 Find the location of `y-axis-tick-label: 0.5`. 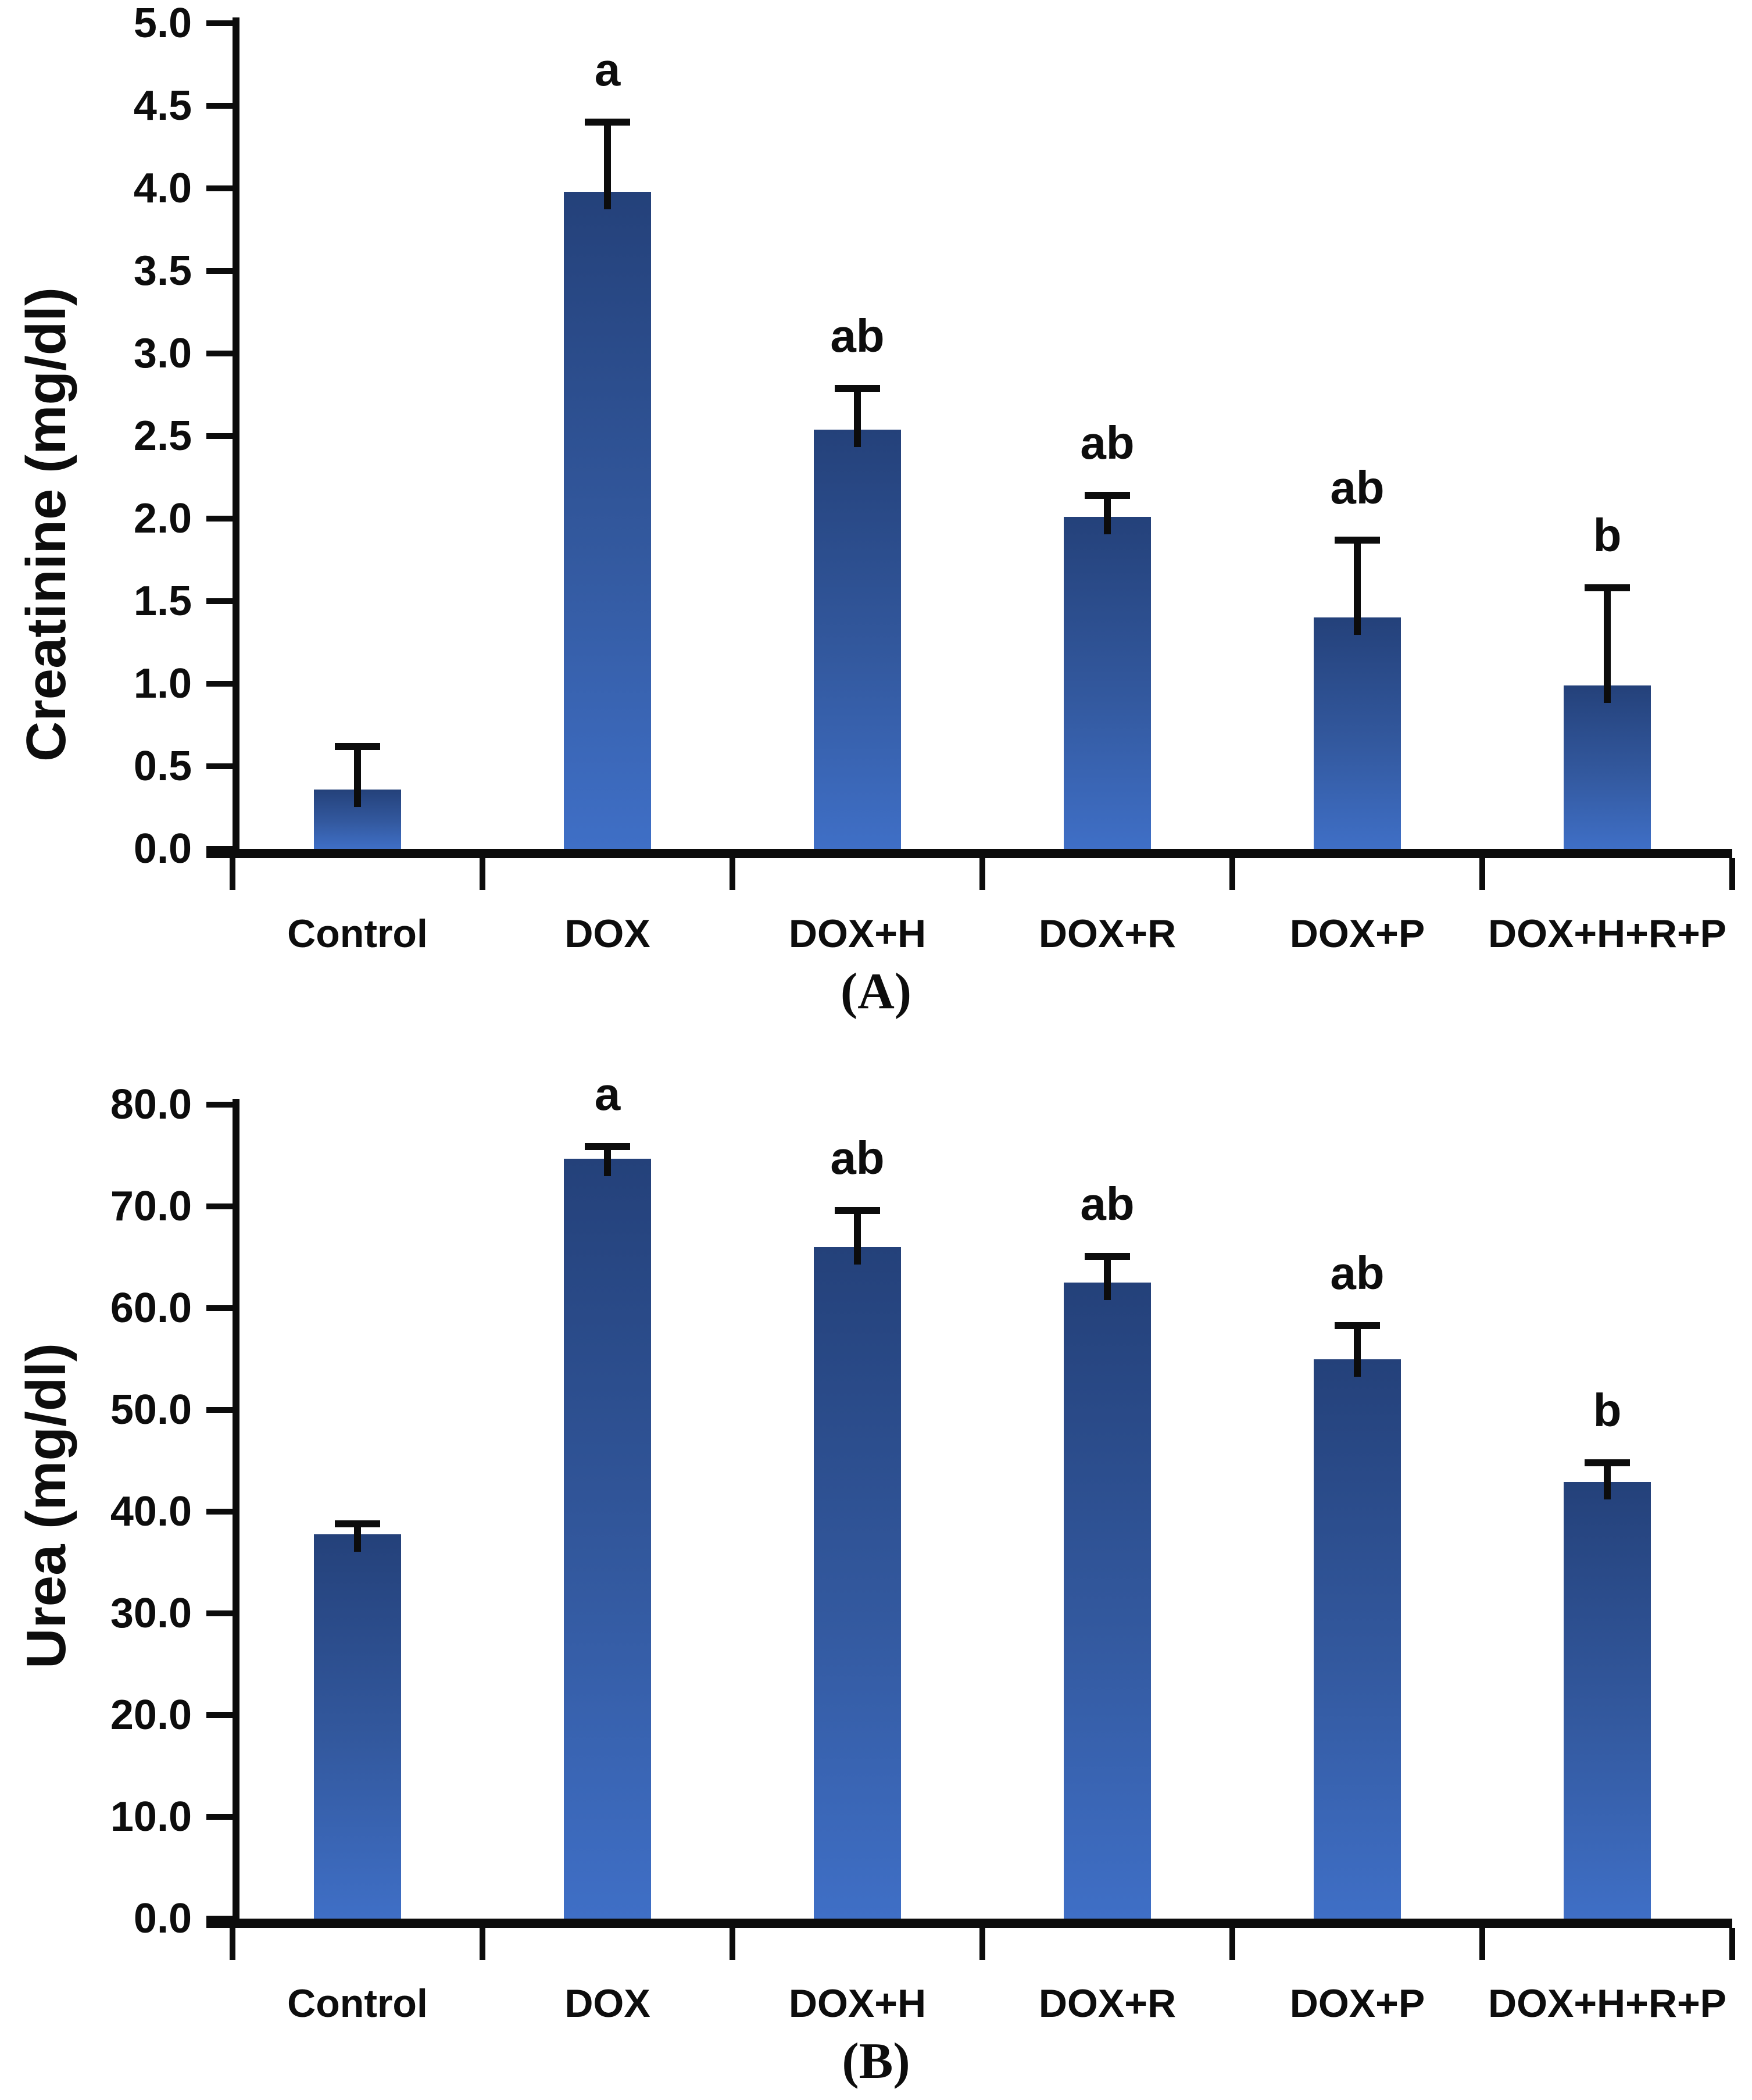

y-axis-tick-label: 0.5 is located at coordinates (162, 766).